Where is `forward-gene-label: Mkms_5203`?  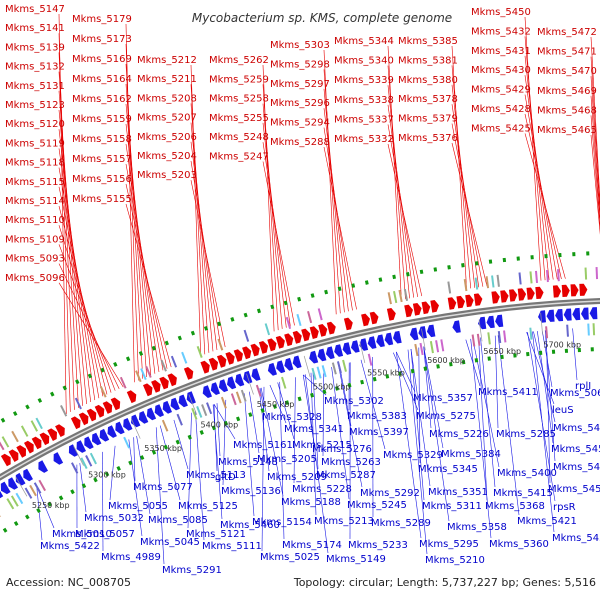 forward-gene-label: Mkms_5203 is located at coordinates (167, 175).